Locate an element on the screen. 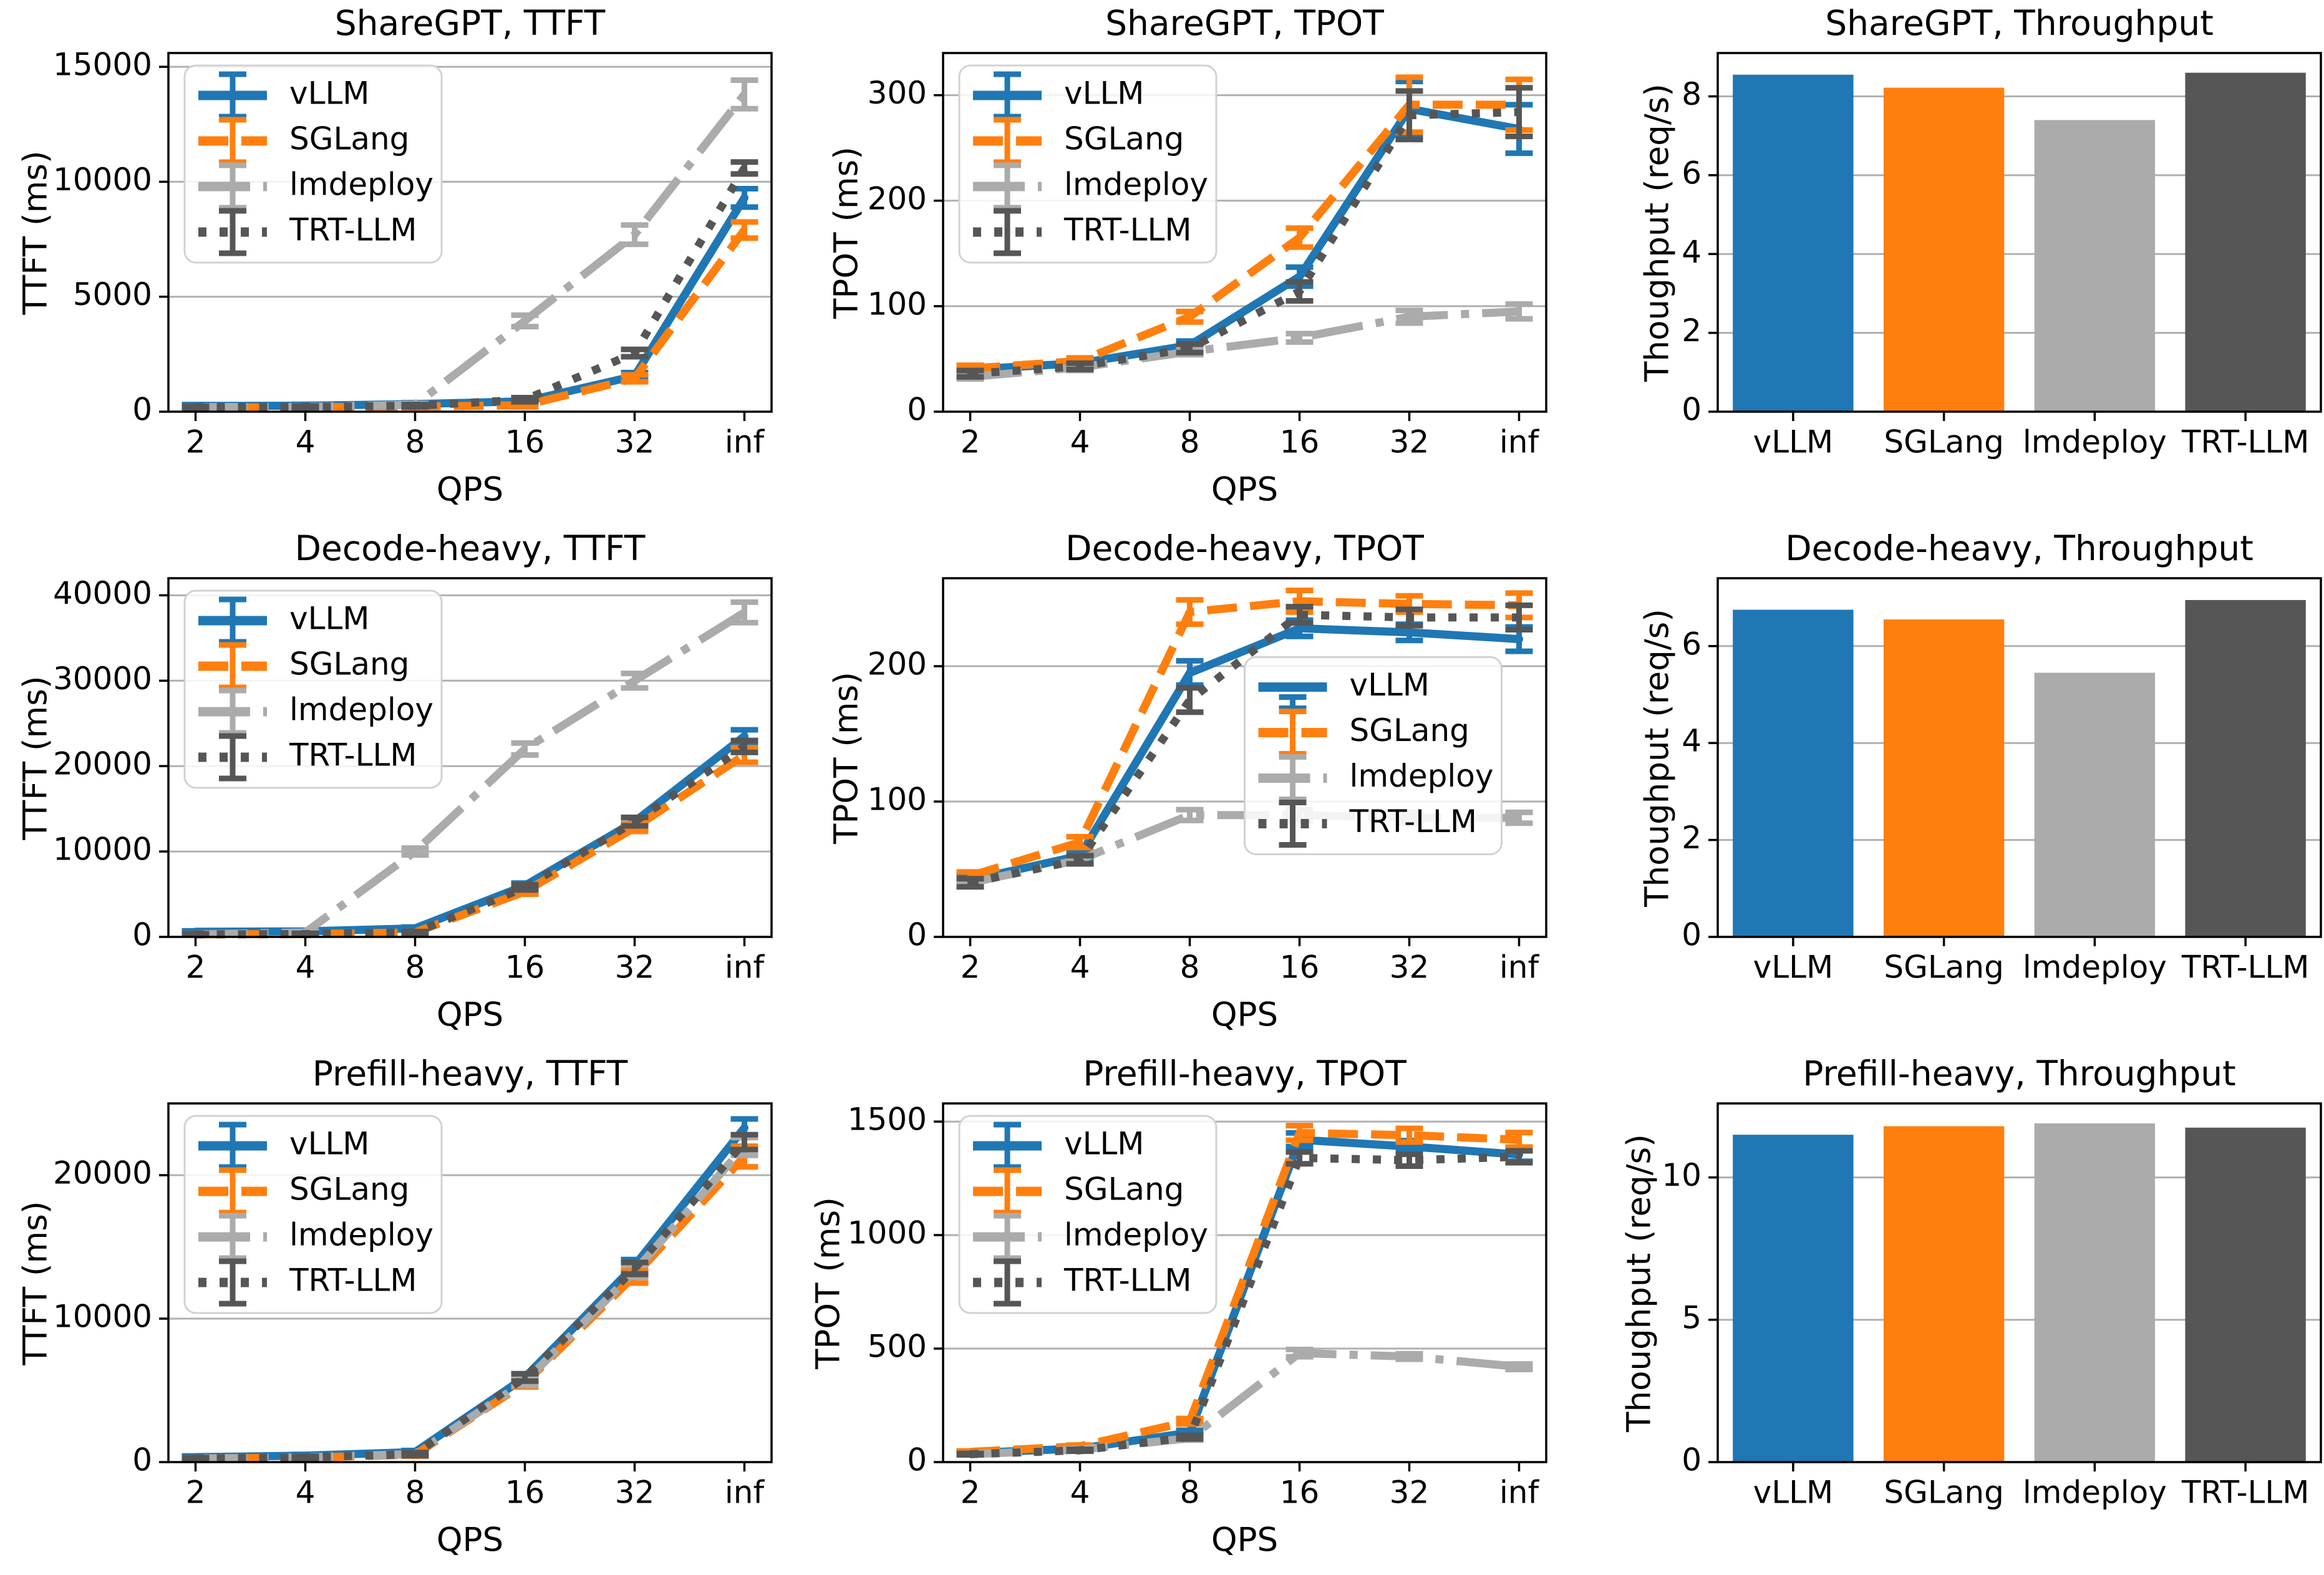  bar-label: TRT-LLM is located at coordinates (2245, 968).